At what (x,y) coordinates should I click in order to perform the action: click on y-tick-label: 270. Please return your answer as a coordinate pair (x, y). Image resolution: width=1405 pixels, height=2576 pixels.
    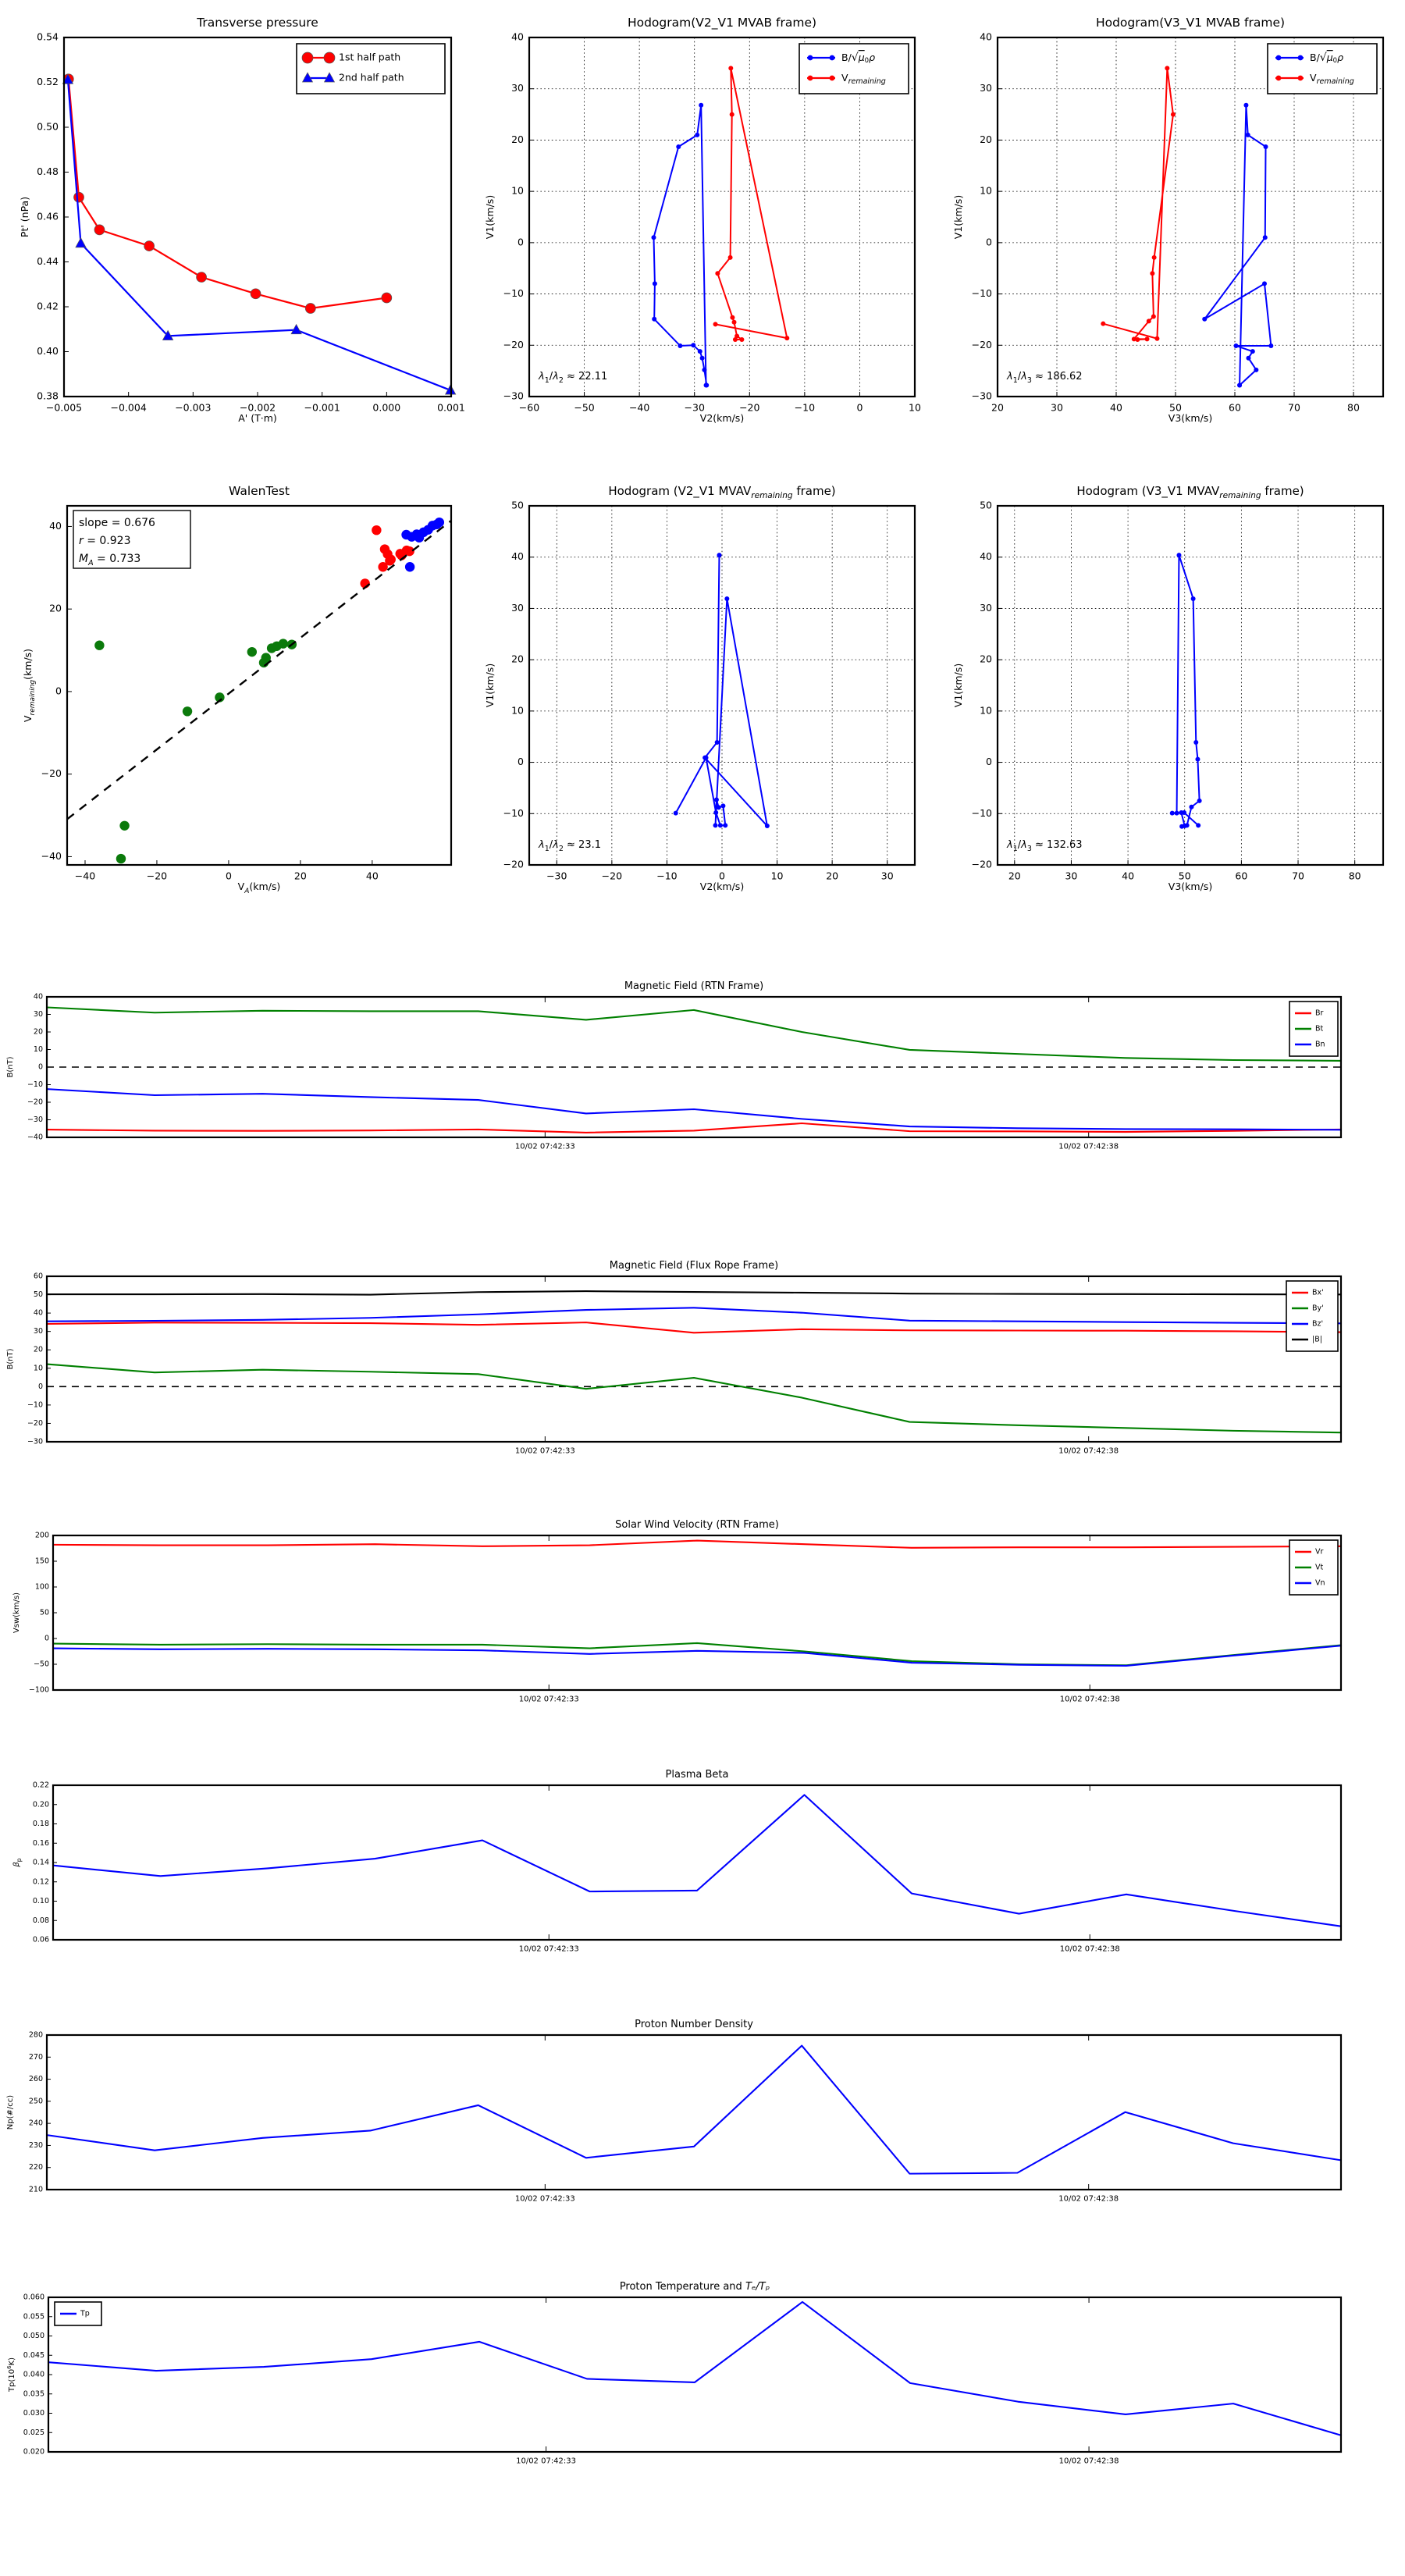
    Looking at the image, I should click on (36, 2057).